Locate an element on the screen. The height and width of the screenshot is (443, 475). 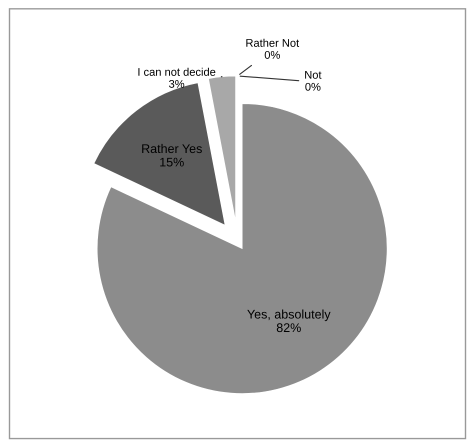
category-label: Not is located at coordinates (313, 75).